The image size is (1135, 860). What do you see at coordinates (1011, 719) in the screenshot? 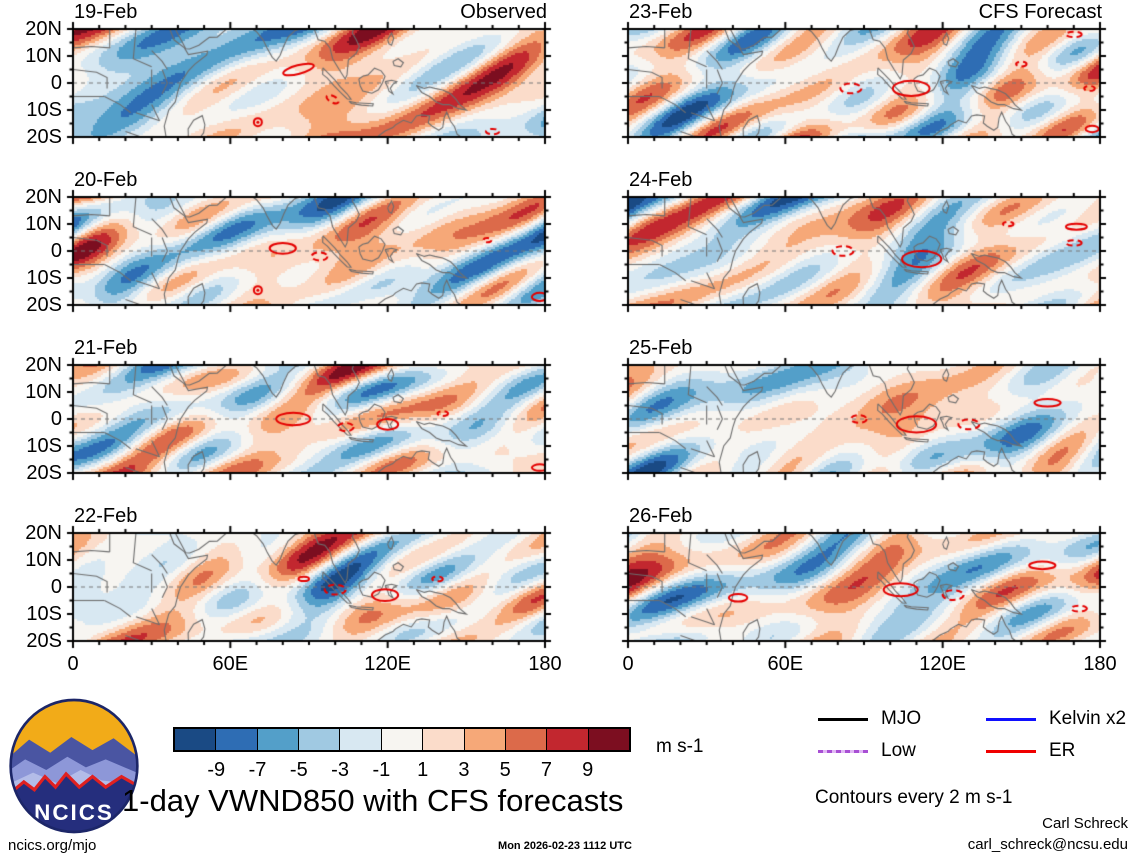
I see `kelvin-line-sample` at bounding box center [1011, 719].